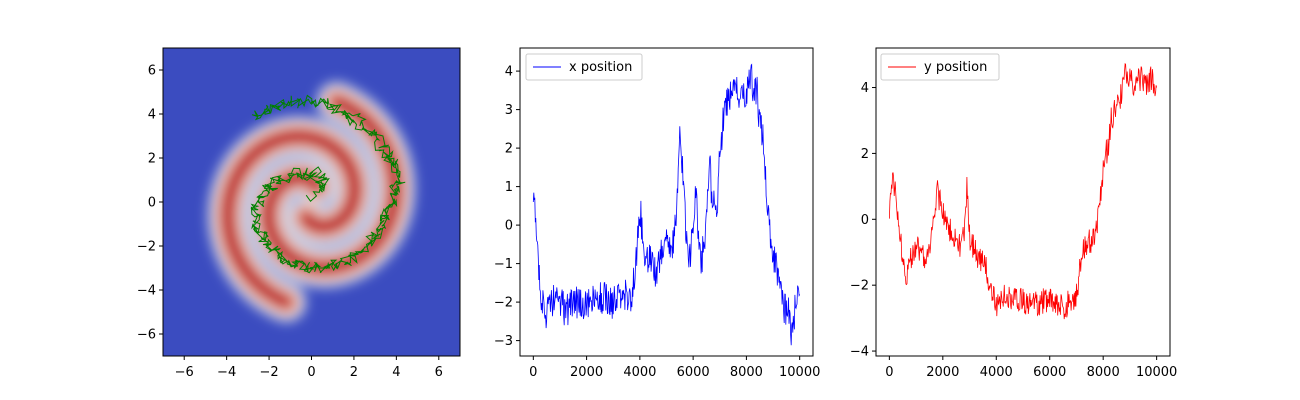  I want to click on legend: x position, so click(584, 67).